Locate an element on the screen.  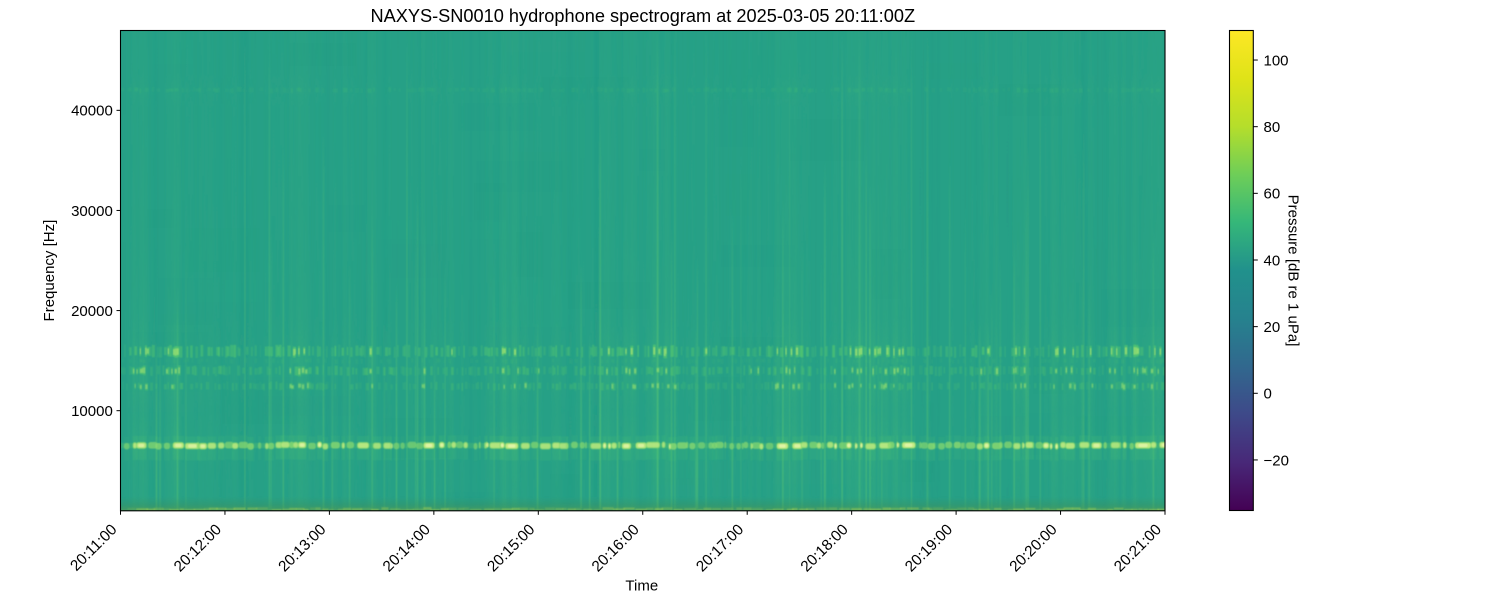
svg-text: 10000 is located at coordinates (92, 411).